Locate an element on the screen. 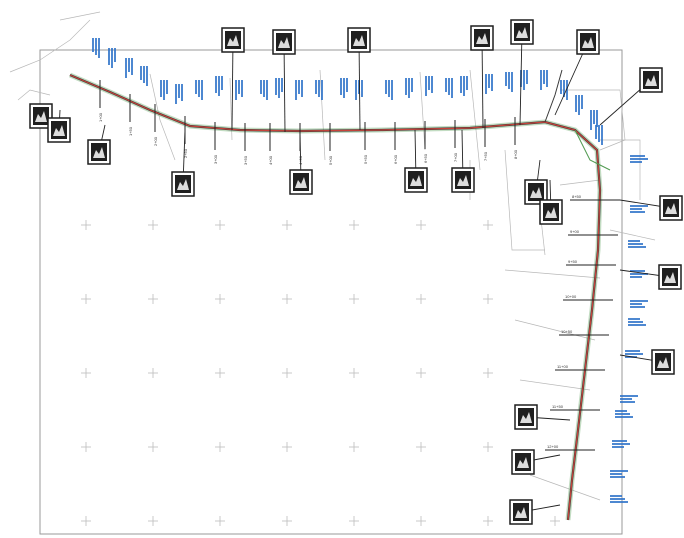 Image resolution: width=684 pixels, height=538 pixels. station-label: 8+50 is located at coordinates (577, 196).